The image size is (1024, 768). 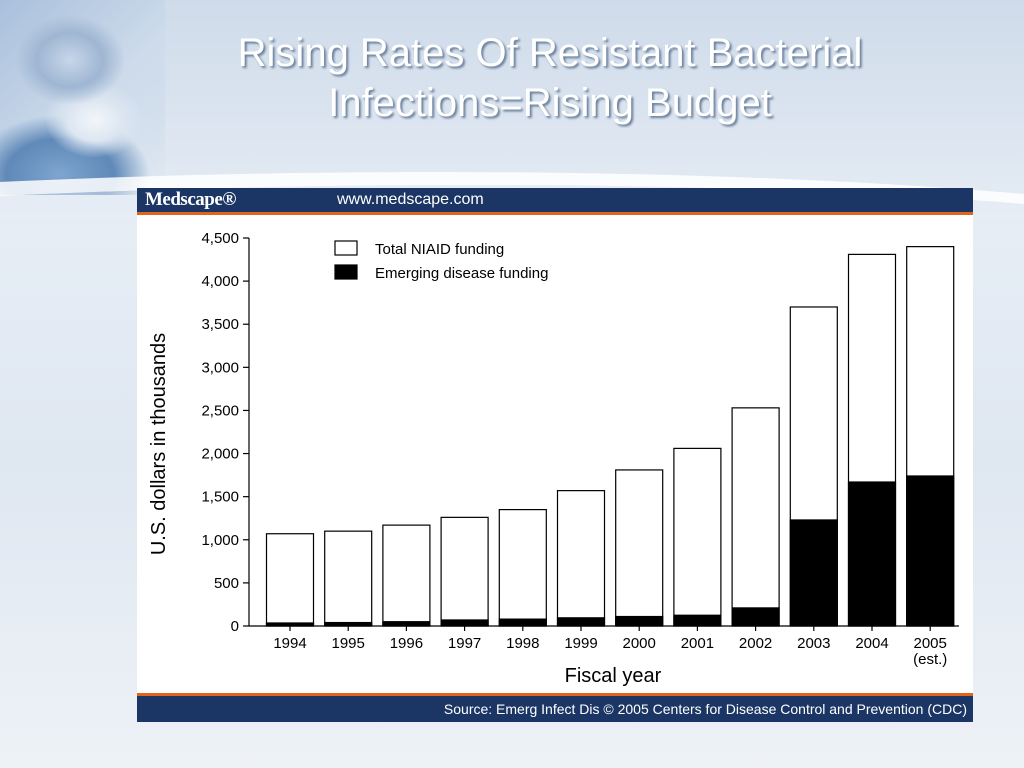 What do you see at coordinates (220, 238) in the screenshot?
I see `y-tick-label: 4,500` at bounding box center [220, 238].